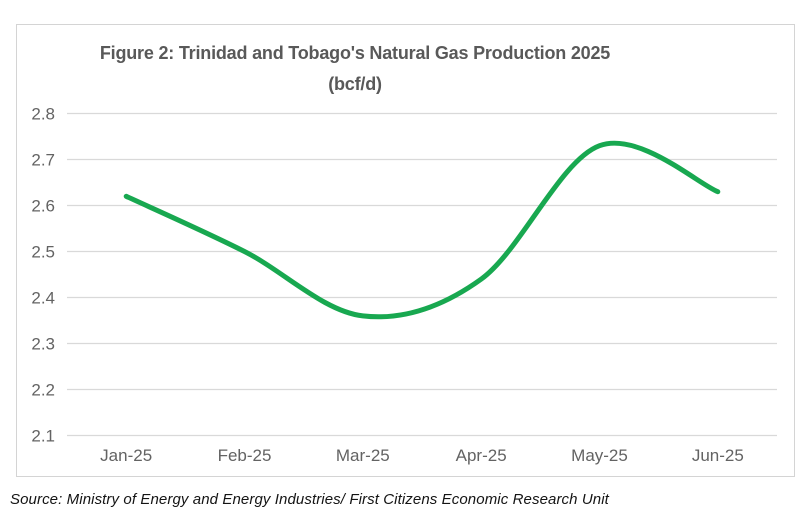 The image size is (811, 532). What do you see at coordinates (43, 252) in the screenshot?
I see `y-tick-label: 2.5` at bounding box center [43, 252].